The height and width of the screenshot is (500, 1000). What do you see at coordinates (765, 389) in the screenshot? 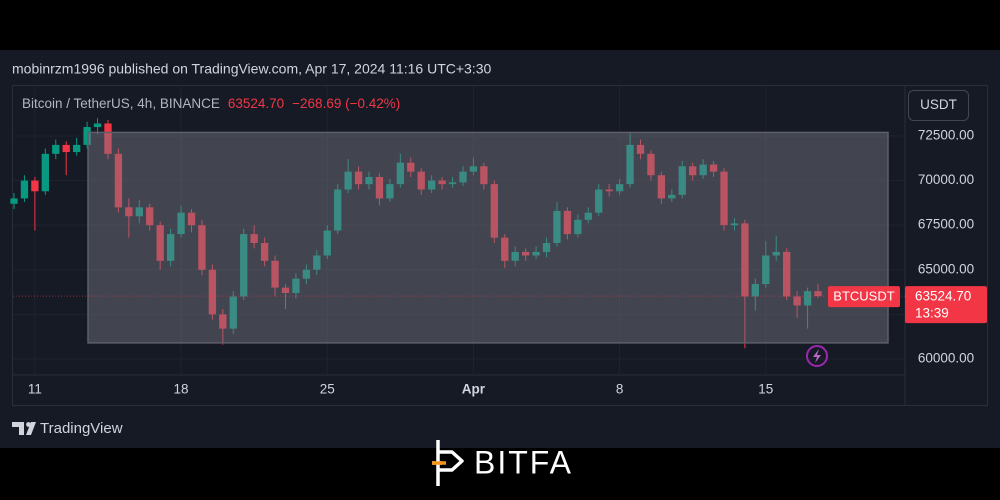
I see `x-tick-label: 15` at bounding box center [765, 389].